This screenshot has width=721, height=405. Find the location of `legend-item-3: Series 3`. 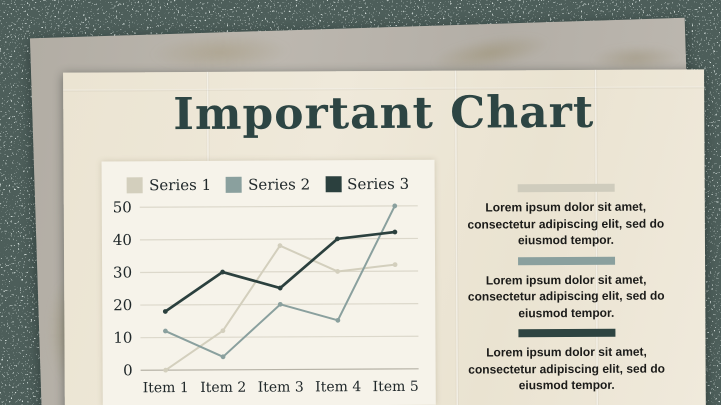

legend-item-3: Series 3 is located at coordinates (367, 184).